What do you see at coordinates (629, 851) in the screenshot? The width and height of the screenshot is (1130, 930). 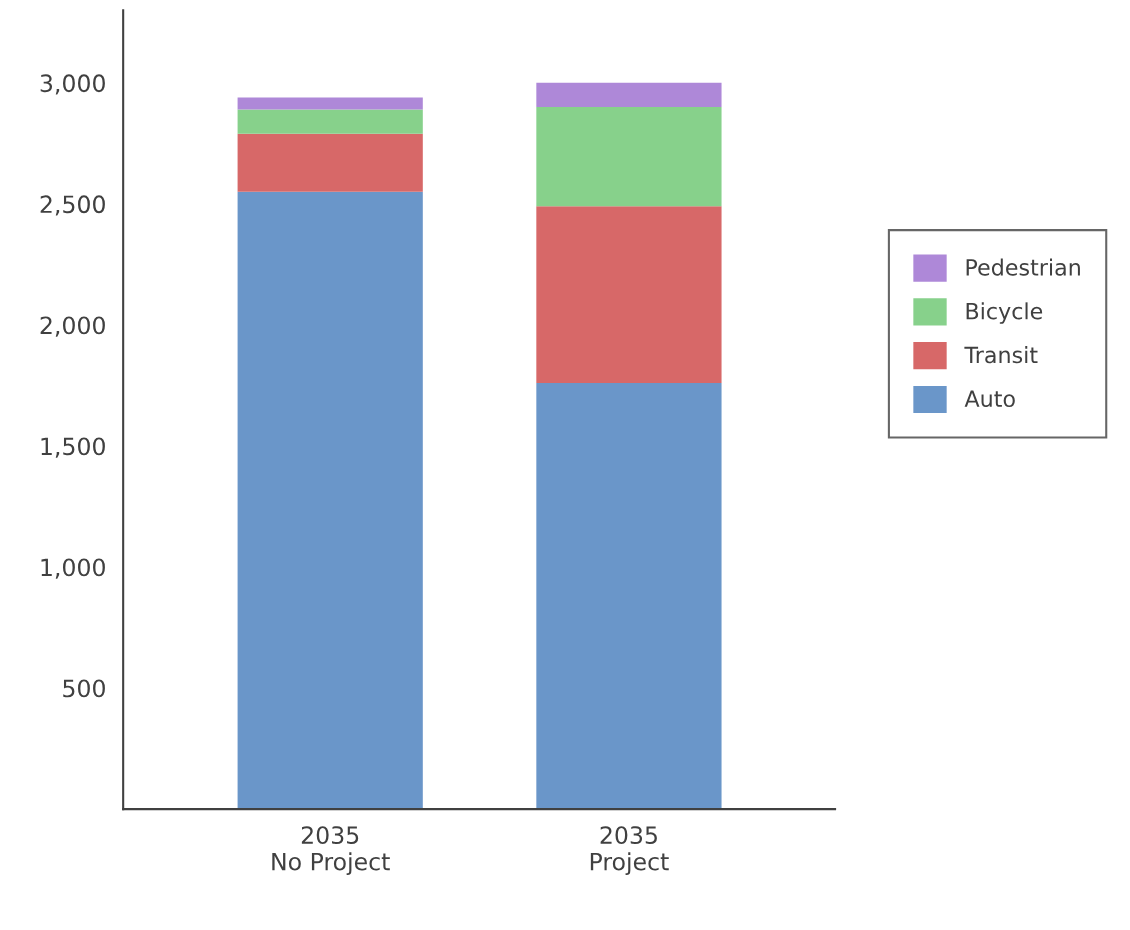 I see `x-tick-label: 2035 Project` at bounding box center [629, 851].